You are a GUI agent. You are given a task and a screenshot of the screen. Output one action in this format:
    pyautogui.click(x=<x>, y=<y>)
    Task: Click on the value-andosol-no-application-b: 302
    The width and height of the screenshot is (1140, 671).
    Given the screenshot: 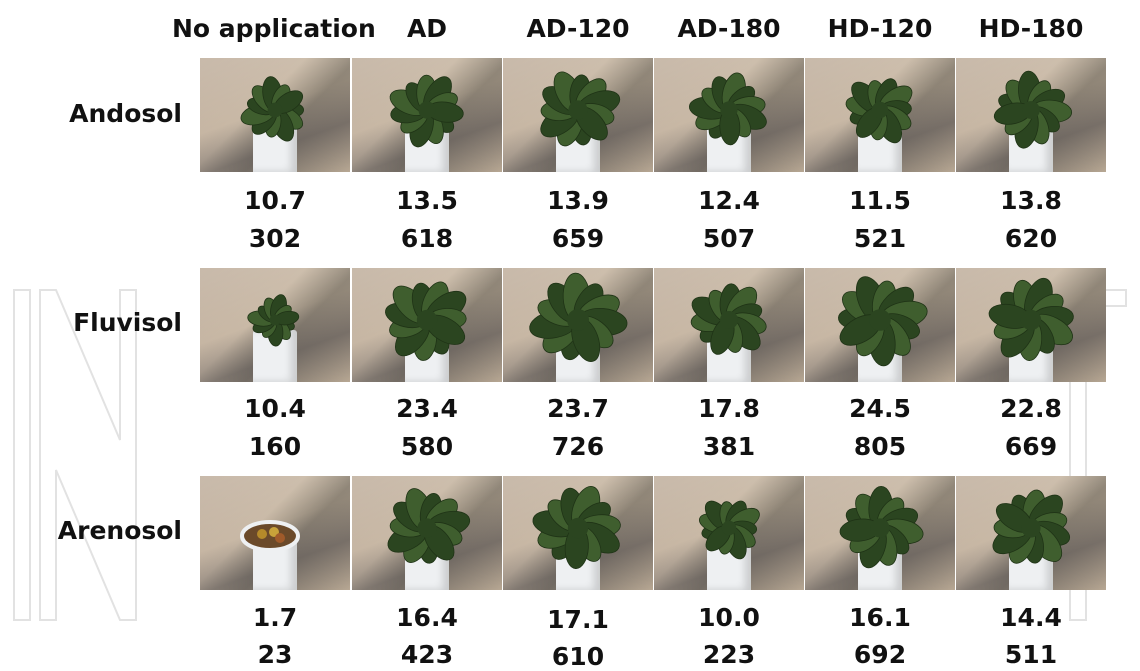 What is the action you would take?
    pyautogui.click(x=275, y=238)
    